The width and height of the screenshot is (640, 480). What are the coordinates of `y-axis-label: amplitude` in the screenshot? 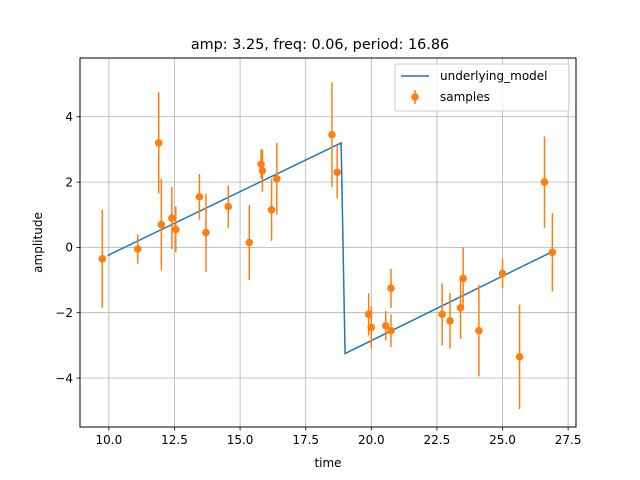 It's located at (38, 242).